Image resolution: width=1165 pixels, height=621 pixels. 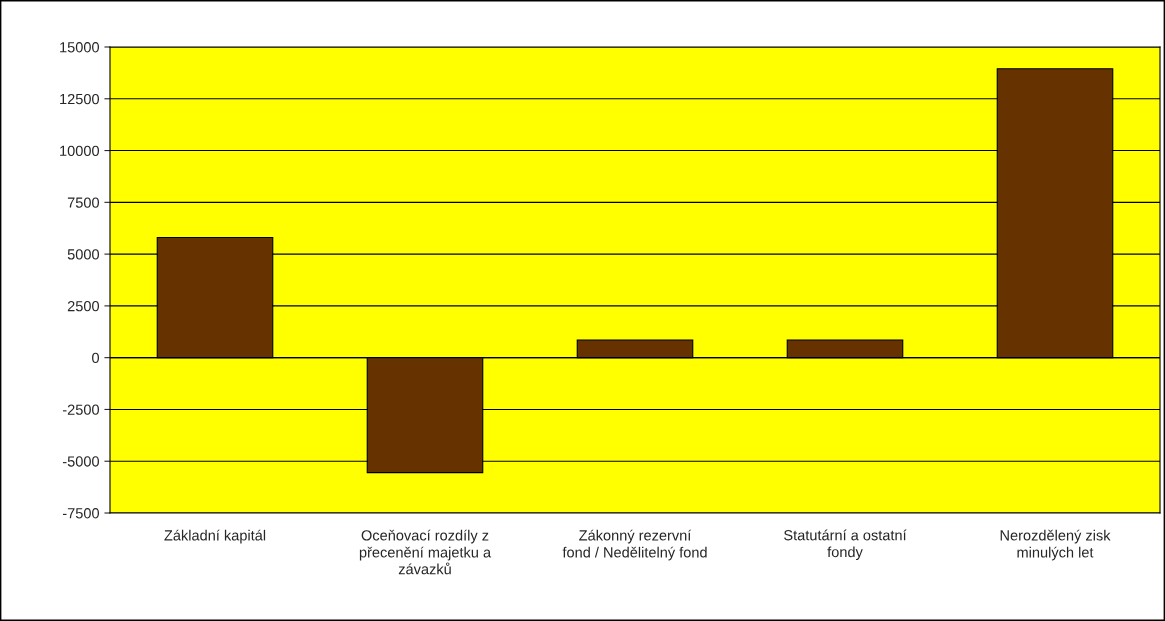 What do you see at coordinates (83, 254) in the screenshot?
I see `y-tick-label: 5000` at bounding box center [83, 254].